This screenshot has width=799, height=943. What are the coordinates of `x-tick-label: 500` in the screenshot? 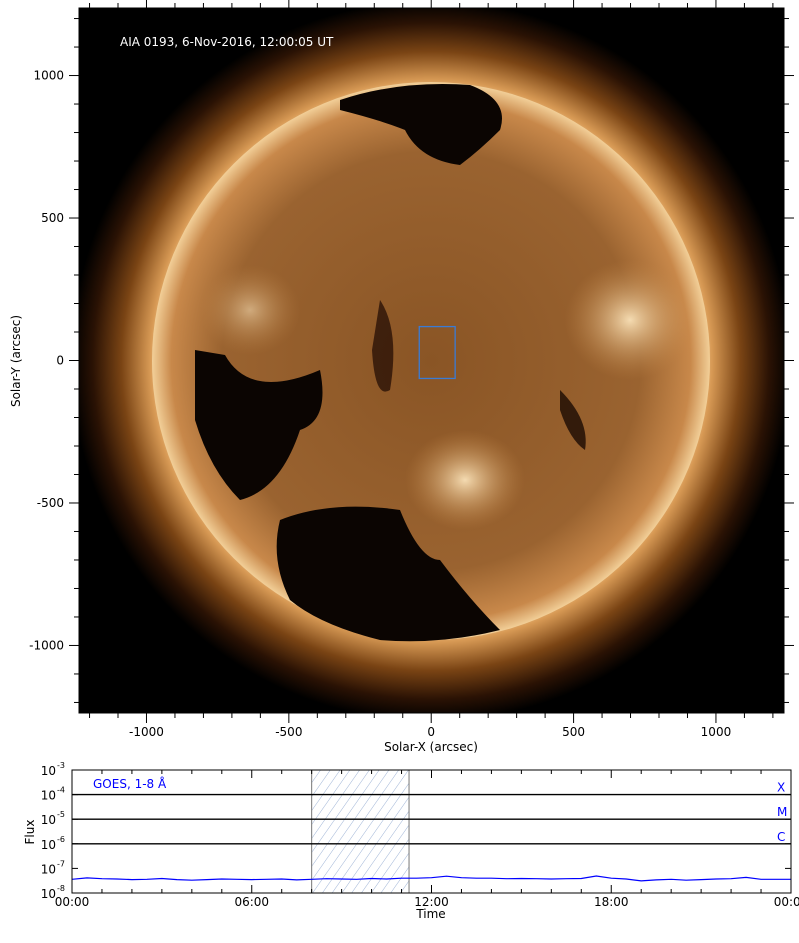 It's located at (573, 732).